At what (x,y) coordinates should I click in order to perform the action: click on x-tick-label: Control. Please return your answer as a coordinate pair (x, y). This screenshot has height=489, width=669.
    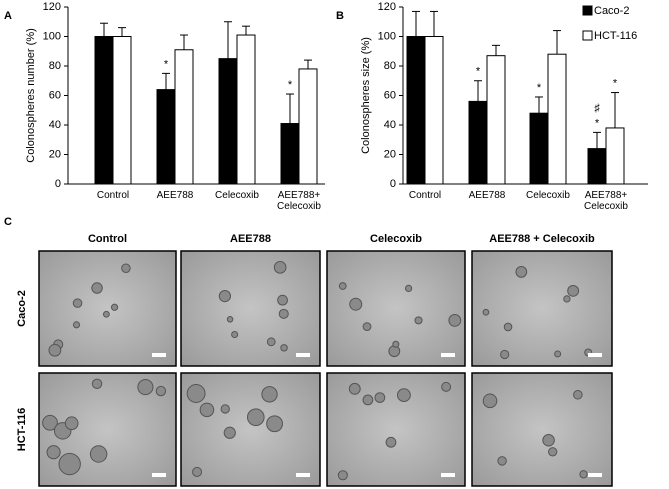
    Looking at the image, I should click on (425, 195).